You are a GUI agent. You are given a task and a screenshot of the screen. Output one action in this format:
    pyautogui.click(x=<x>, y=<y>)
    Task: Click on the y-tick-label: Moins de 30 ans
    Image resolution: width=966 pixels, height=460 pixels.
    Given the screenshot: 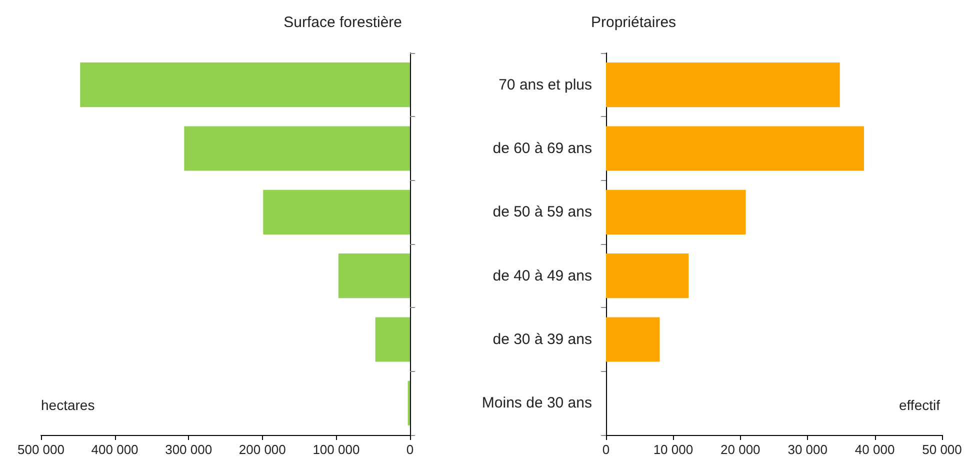 What is the action you would take?
    pyautogui.click(x=537, y=403)
    